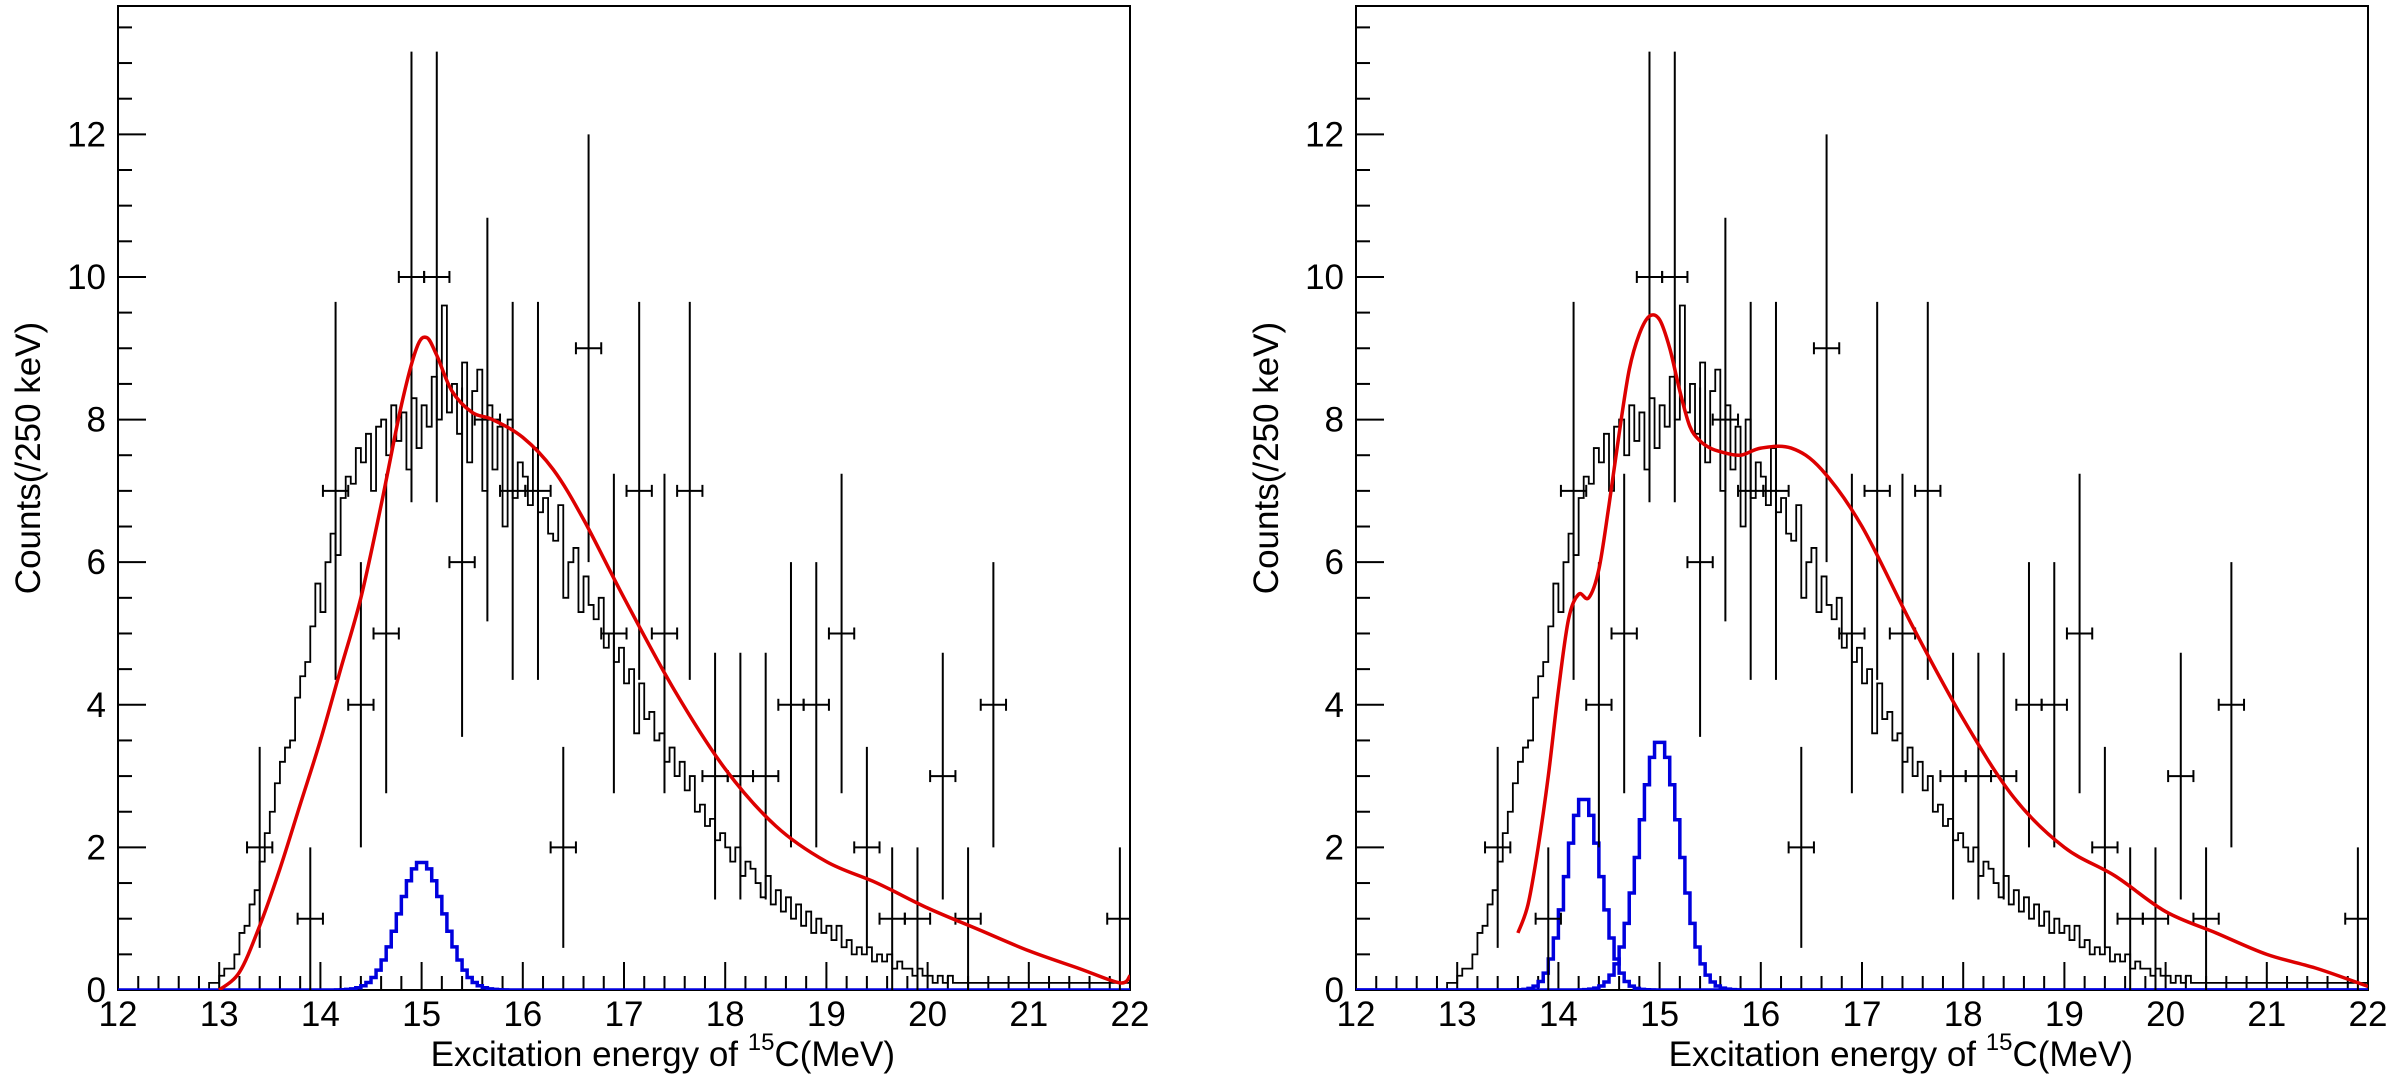  Describe the element at coordinates (2165, 1014) in the screenshot. I see `x-tick-label: 20` at that location.